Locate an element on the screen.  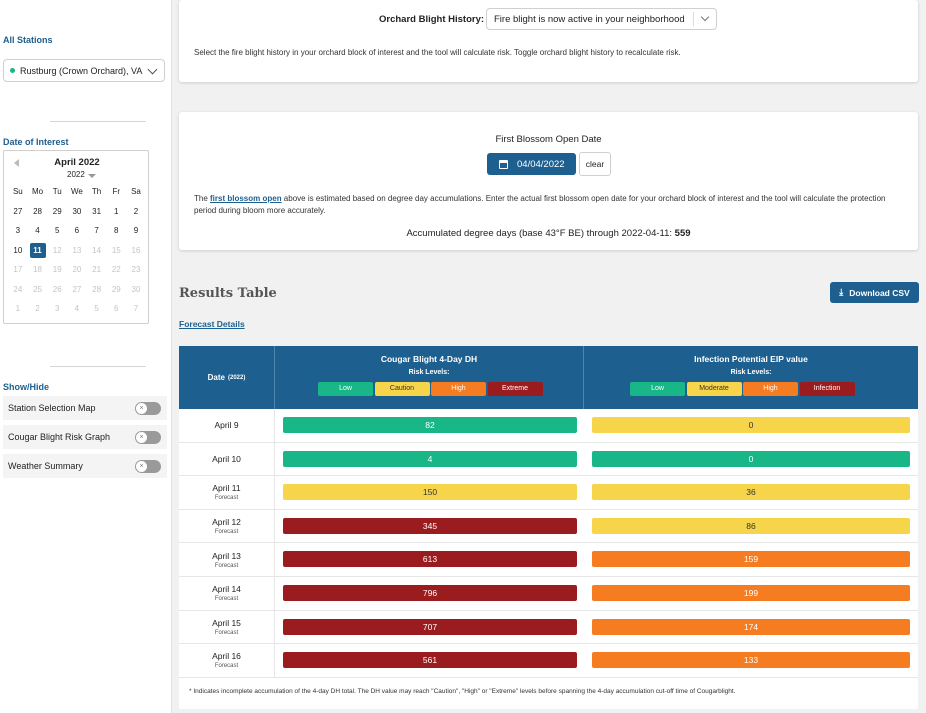
first-blossom-open-link: first blossom open is located at coordinates (246, 198).